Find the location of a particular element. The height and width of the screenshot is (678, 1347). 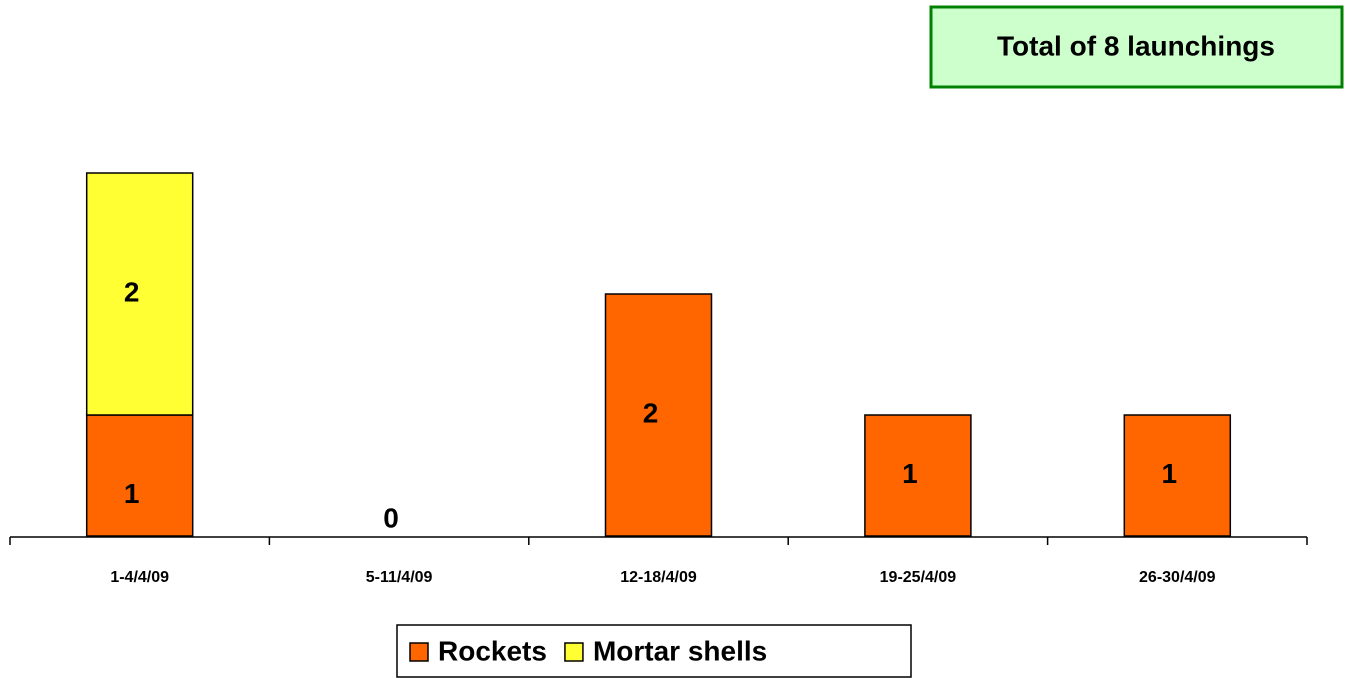

legend-label: Mortar shells is located at coordinates (680, 650).